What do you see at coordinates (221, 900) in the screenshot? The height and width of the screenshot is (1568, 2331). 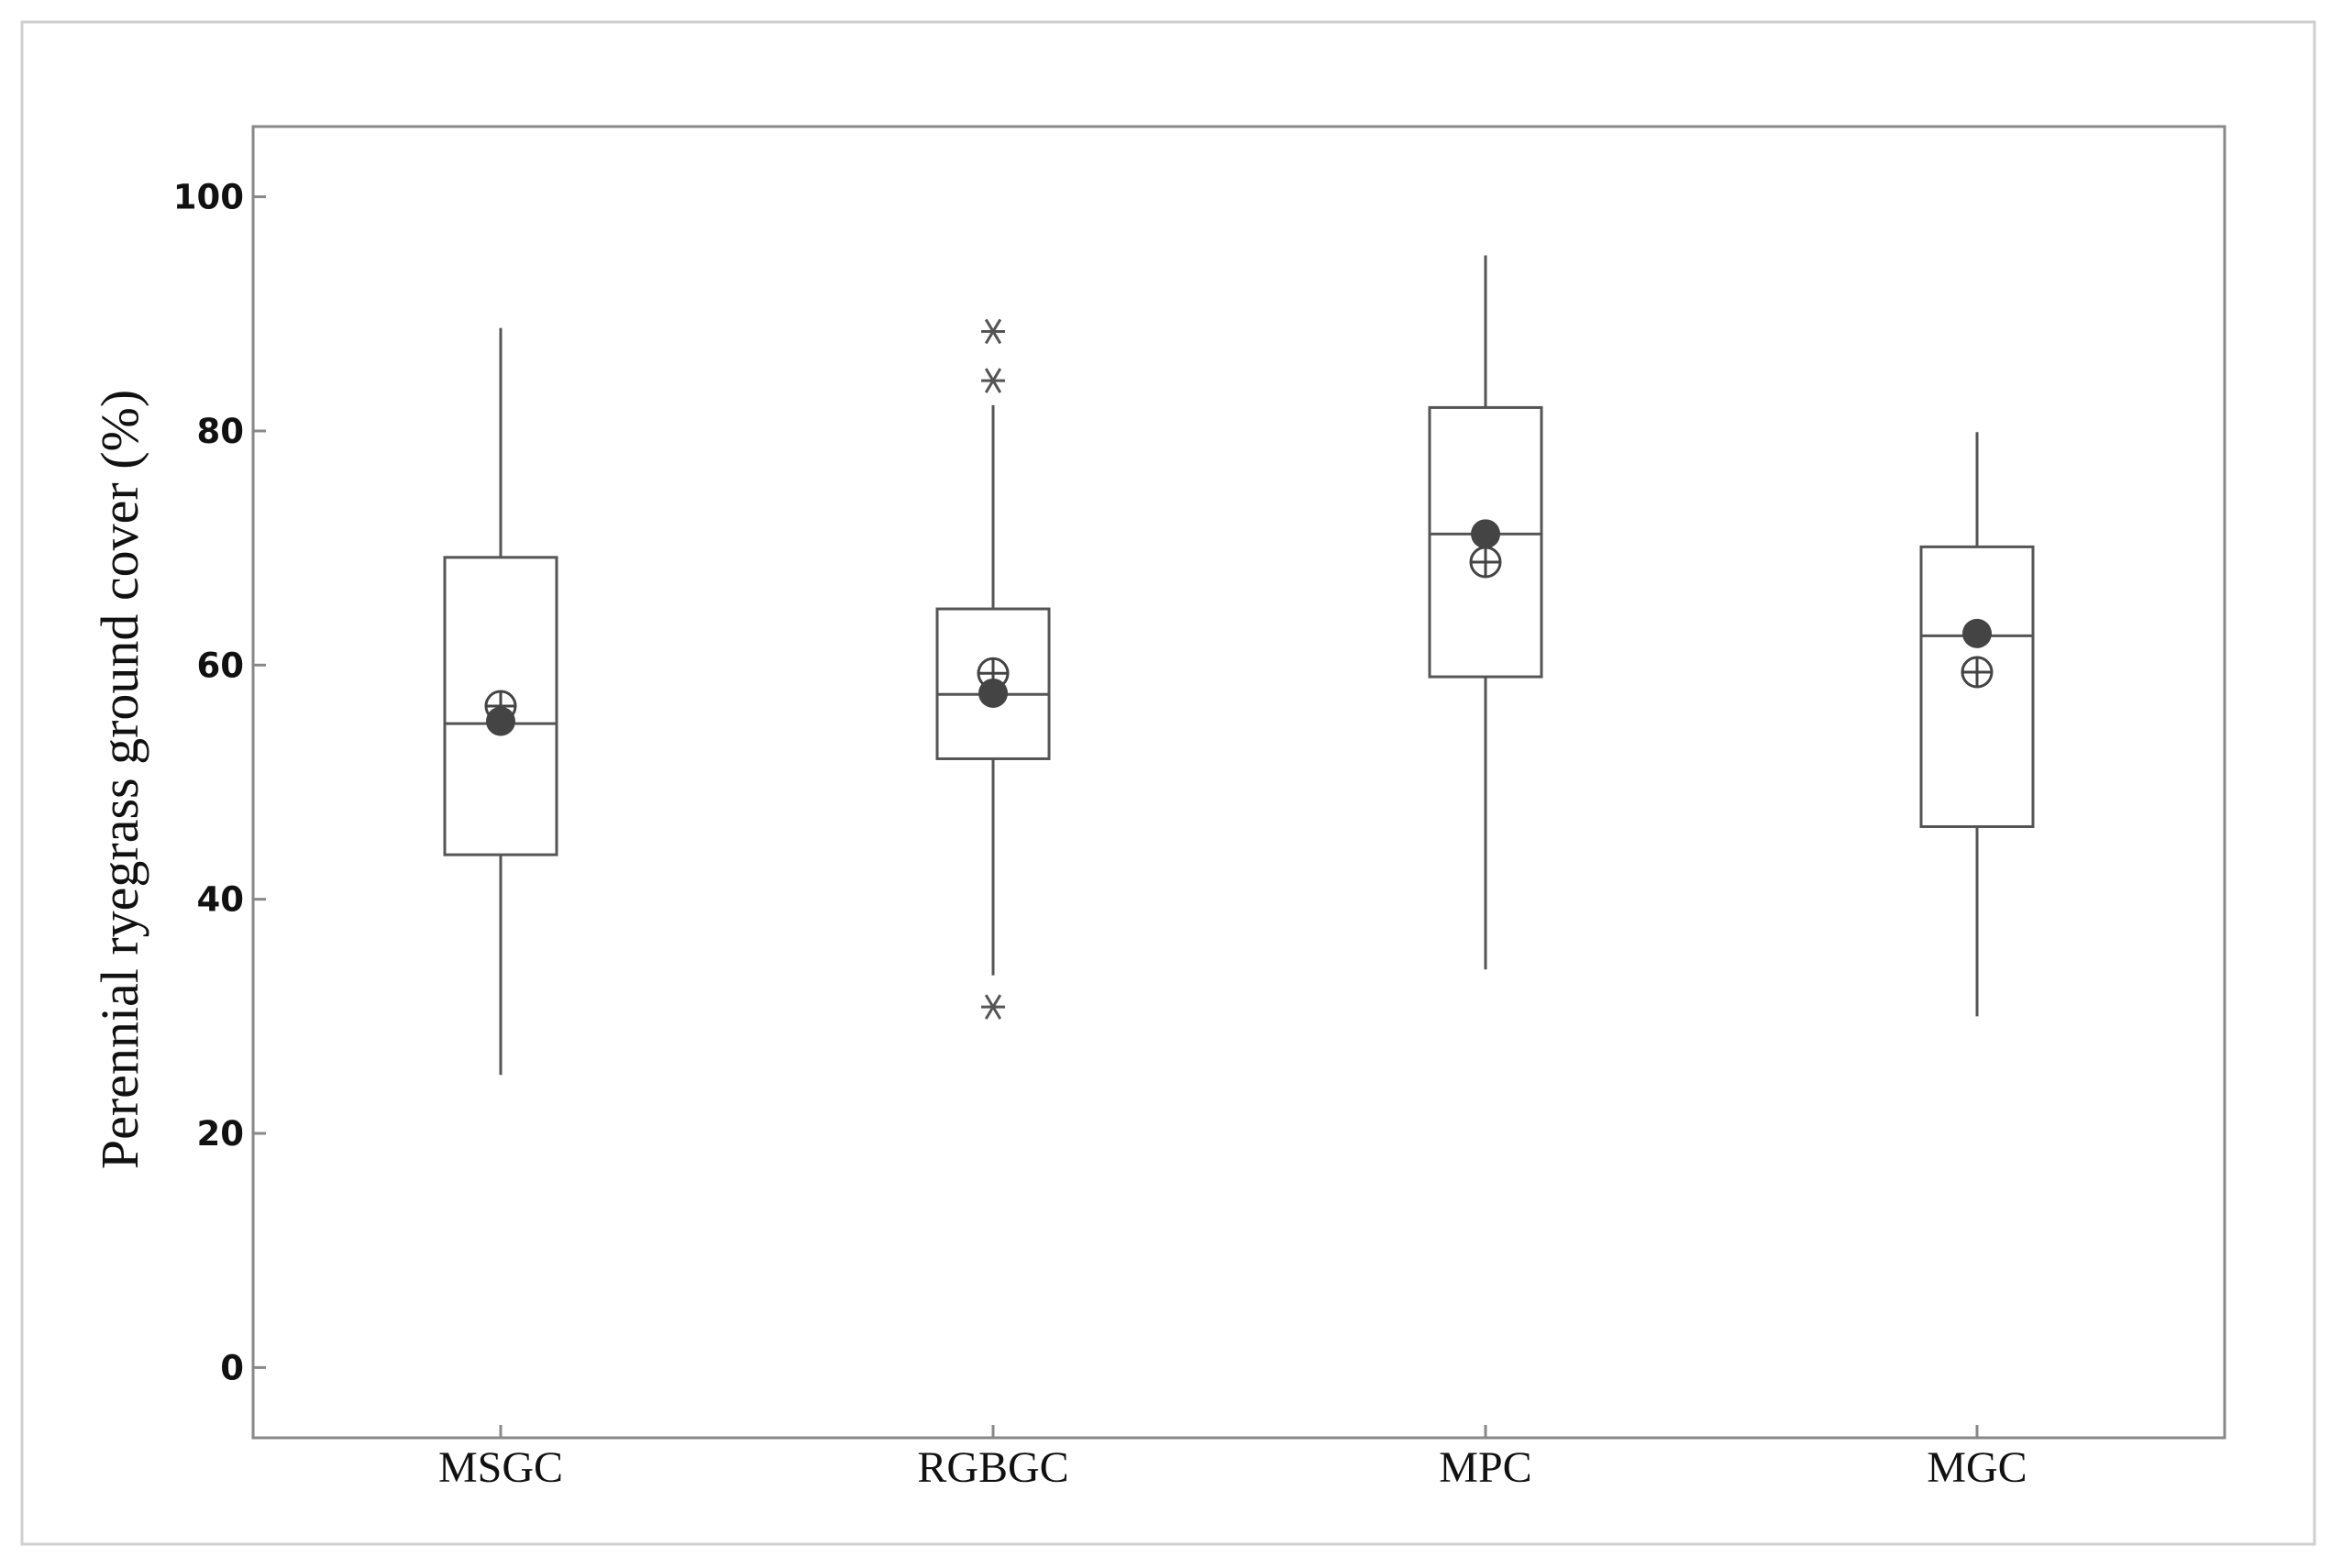 I see `y-tick-label: 40` at bounding box center [221, 900].